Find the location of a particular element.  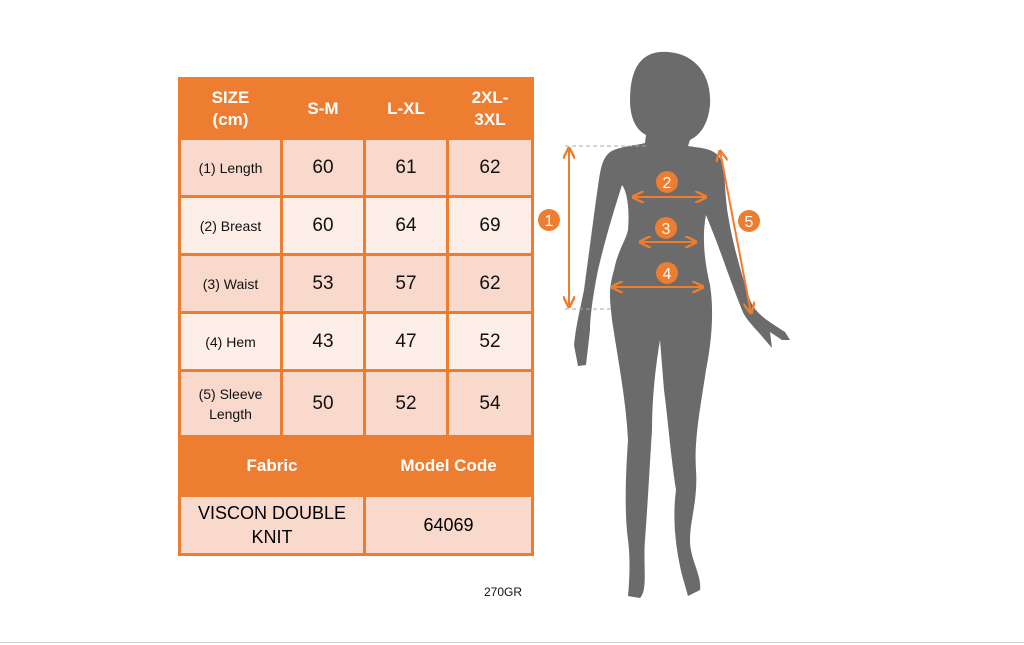

svg-text: 2 is located at coordinates (667, 183).